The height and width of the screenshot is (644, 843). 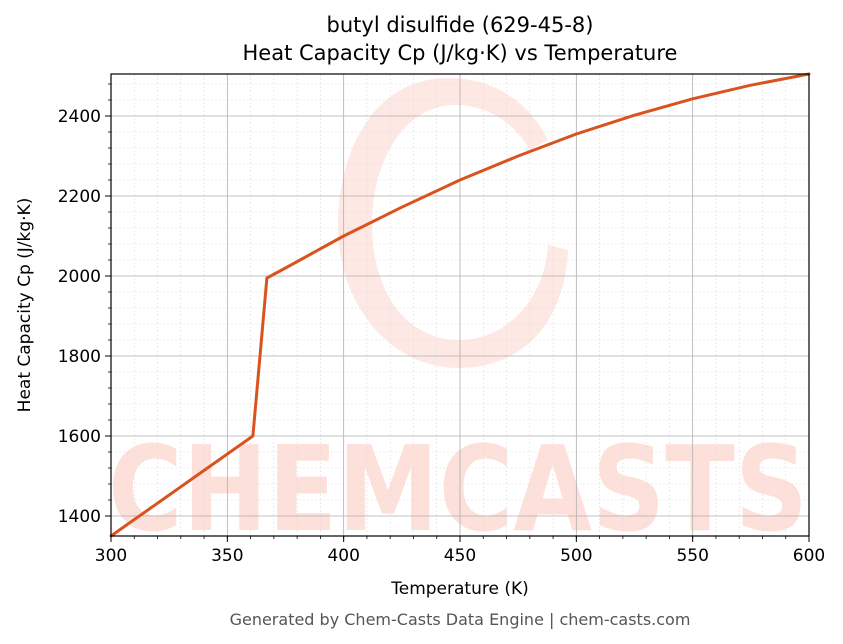 I want to click on y-tick-label: 2200, so click(x=79, y=197).